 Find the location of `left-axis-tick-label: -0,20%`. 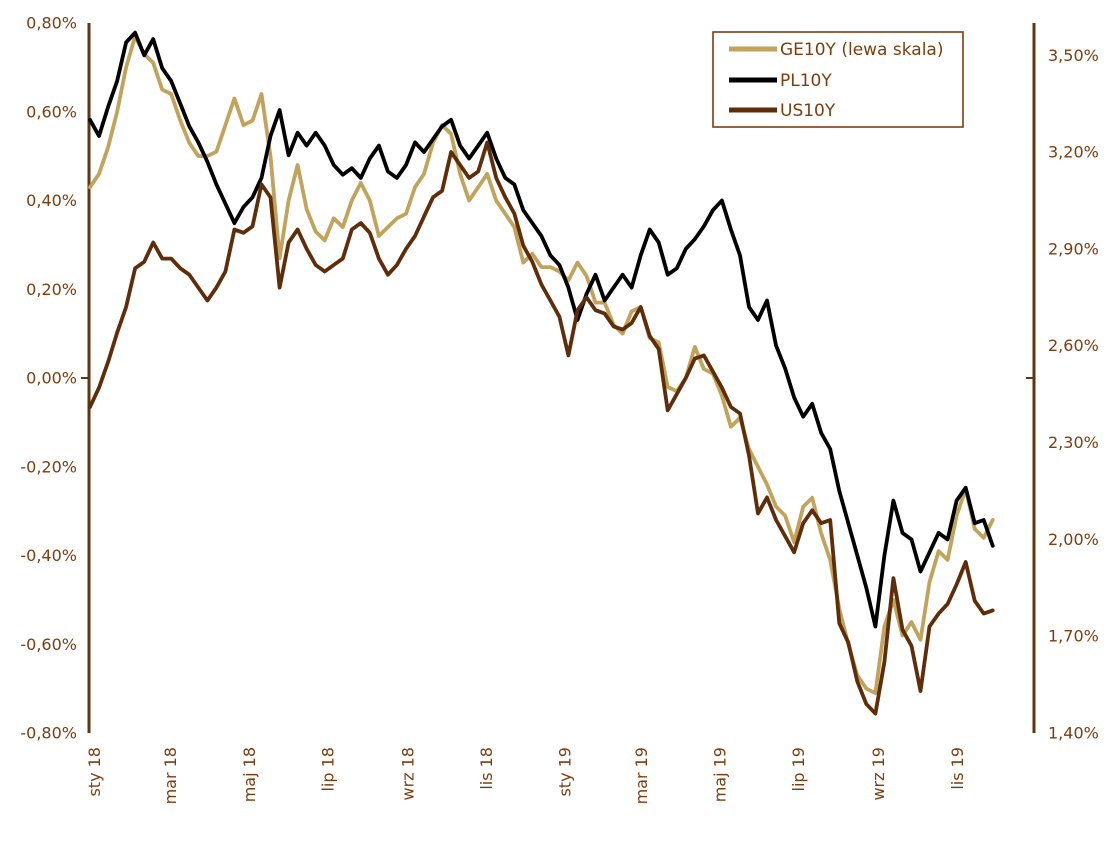

left-axis-tick-label: -0,20% is located at coordinates (48, 466).